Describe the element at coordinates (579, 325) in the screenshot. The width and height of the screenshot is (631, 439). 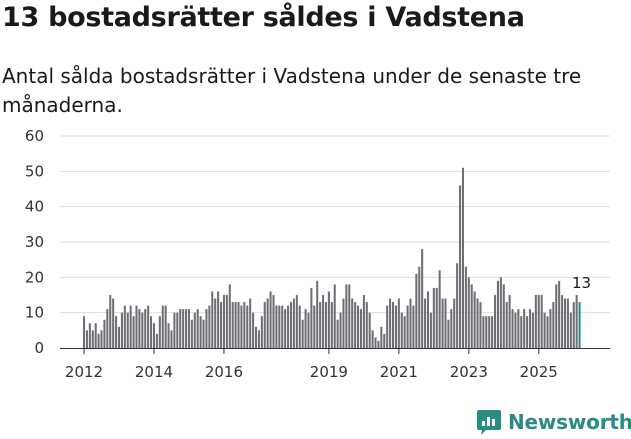
I see `bar-latest` at that location.